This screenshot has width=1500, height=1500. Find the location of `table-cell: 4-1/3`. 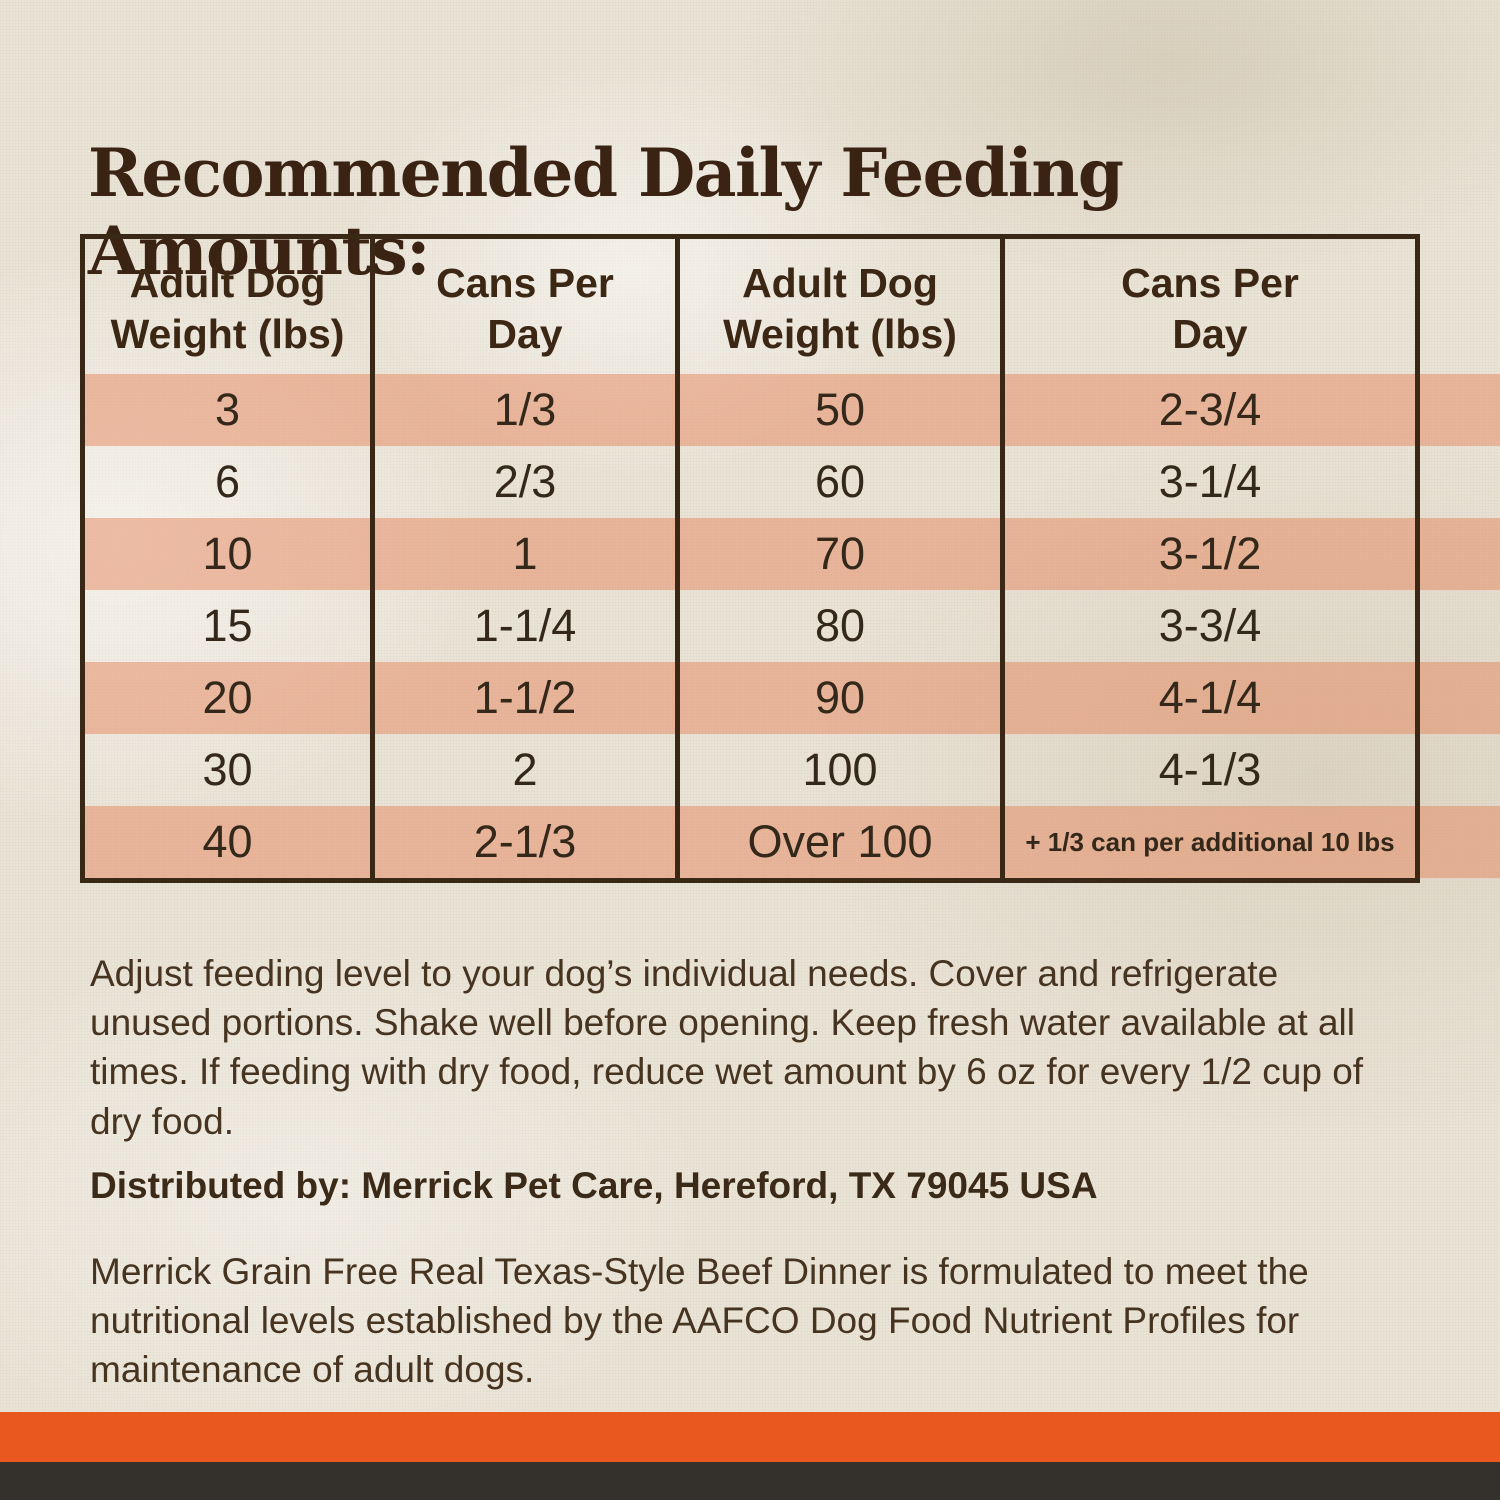

table-cell: 4-1/3 is located at coordinates (1210, 769).